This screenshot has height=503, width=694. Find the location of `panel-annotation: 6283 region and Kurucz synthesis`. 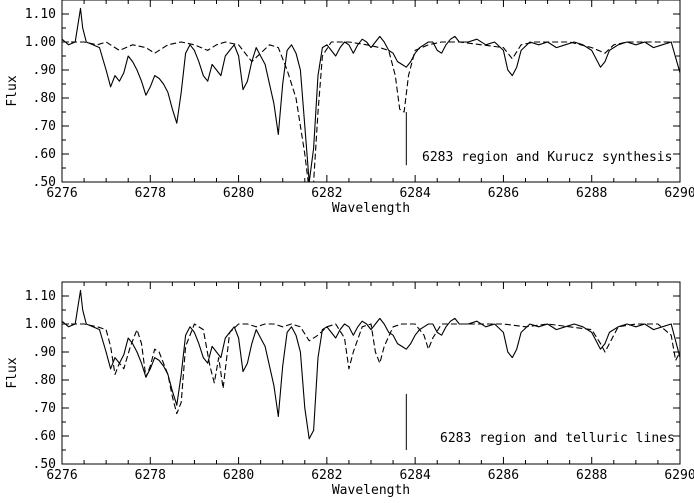

panel-annotation: 6283 region and Kurucz synthesis is located at coordinates (547, 157).